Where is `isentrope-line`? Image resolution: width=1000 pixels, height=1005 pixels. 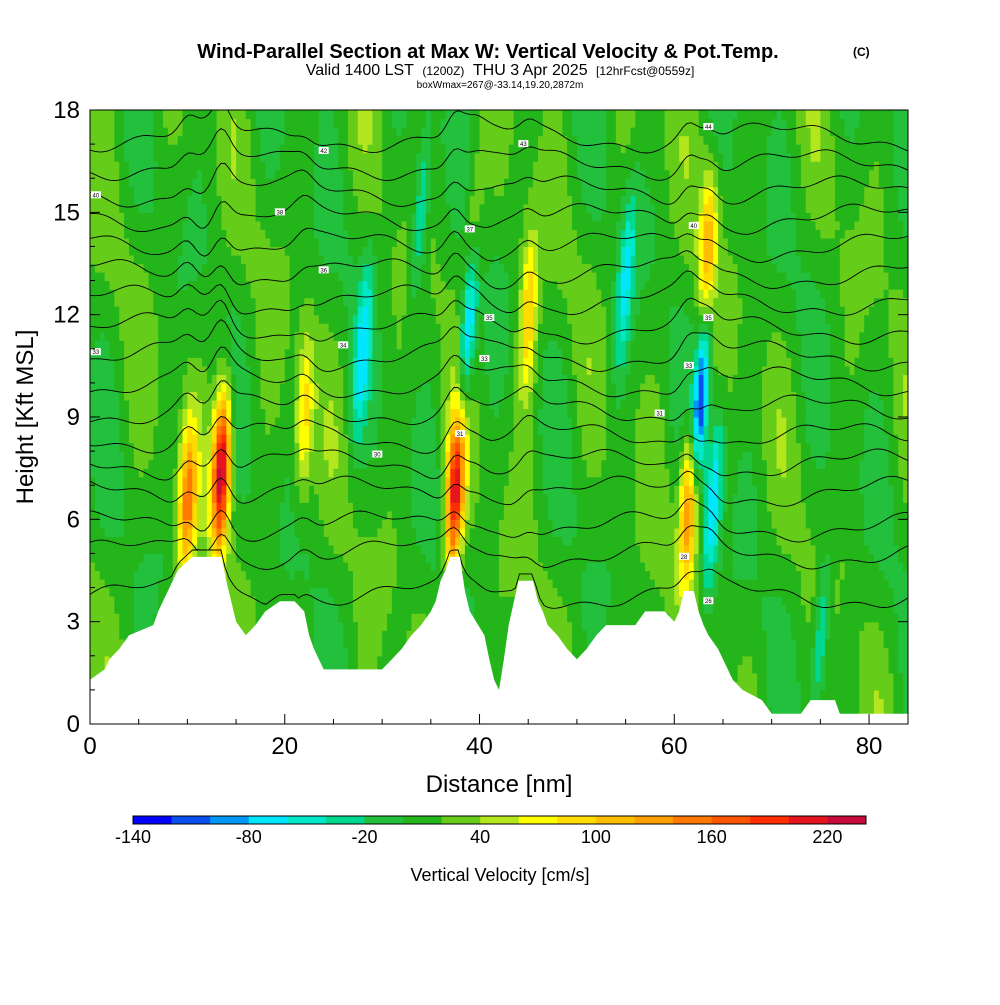
isentrope-line is located at coordinates (499, 403).